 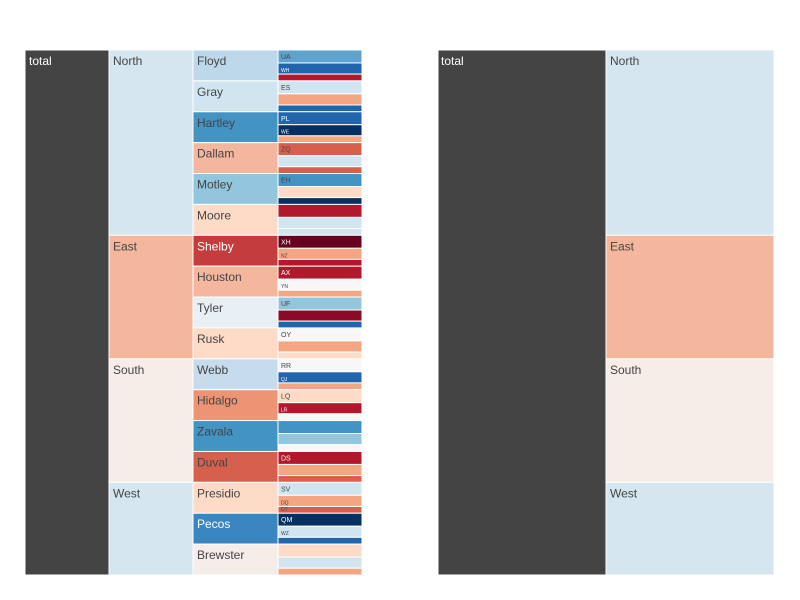 I want to click on region-label-2-south: South, so click(x=625, y=370).